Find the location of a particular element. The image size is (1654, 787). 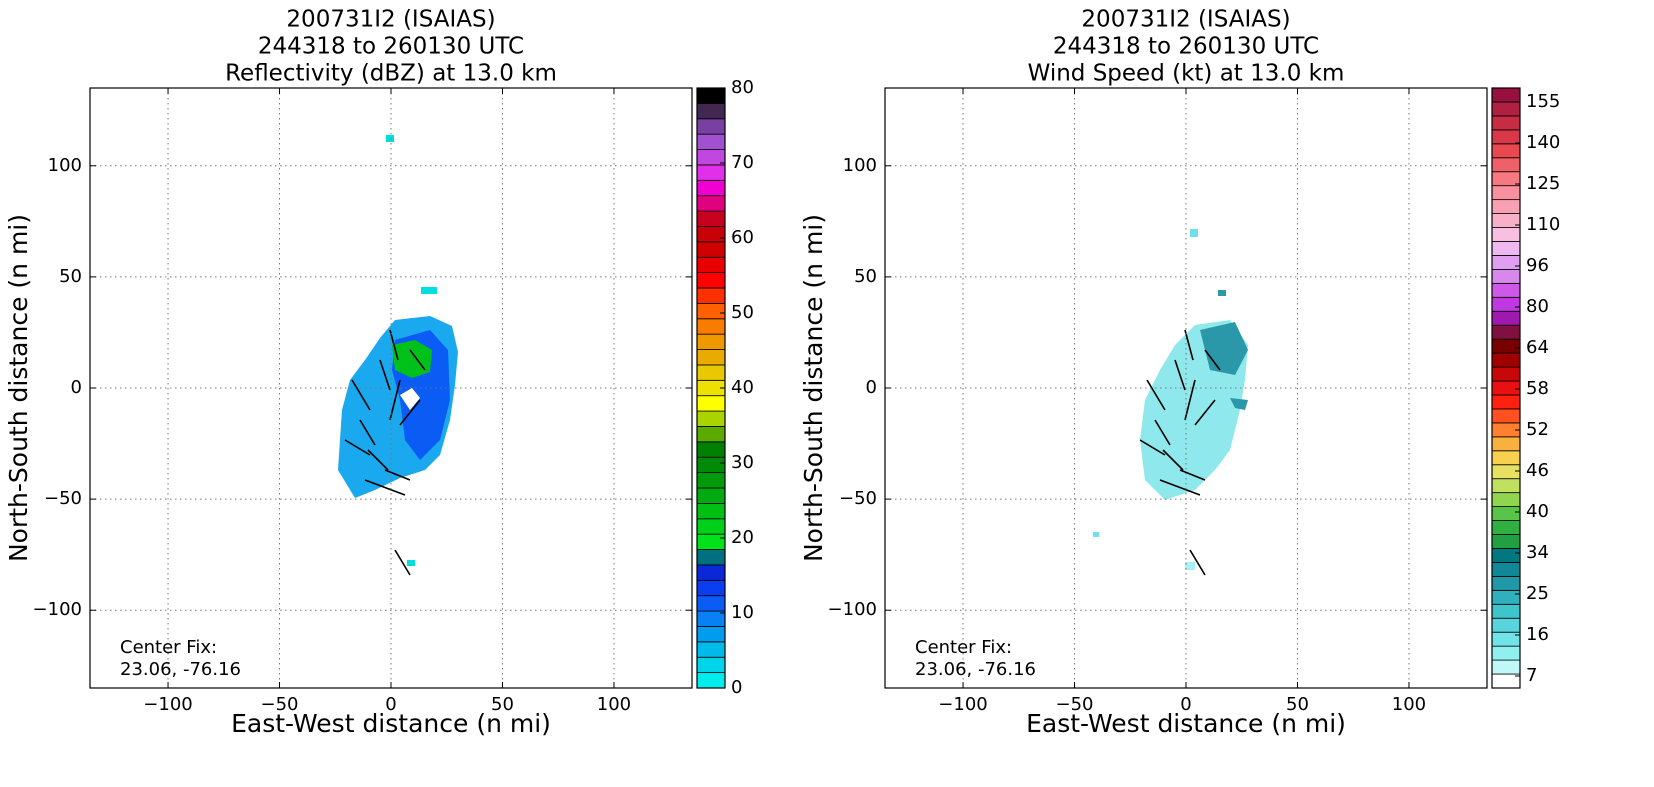

colorbar-tick-label: 125 is located at coordinates (1543, 183).